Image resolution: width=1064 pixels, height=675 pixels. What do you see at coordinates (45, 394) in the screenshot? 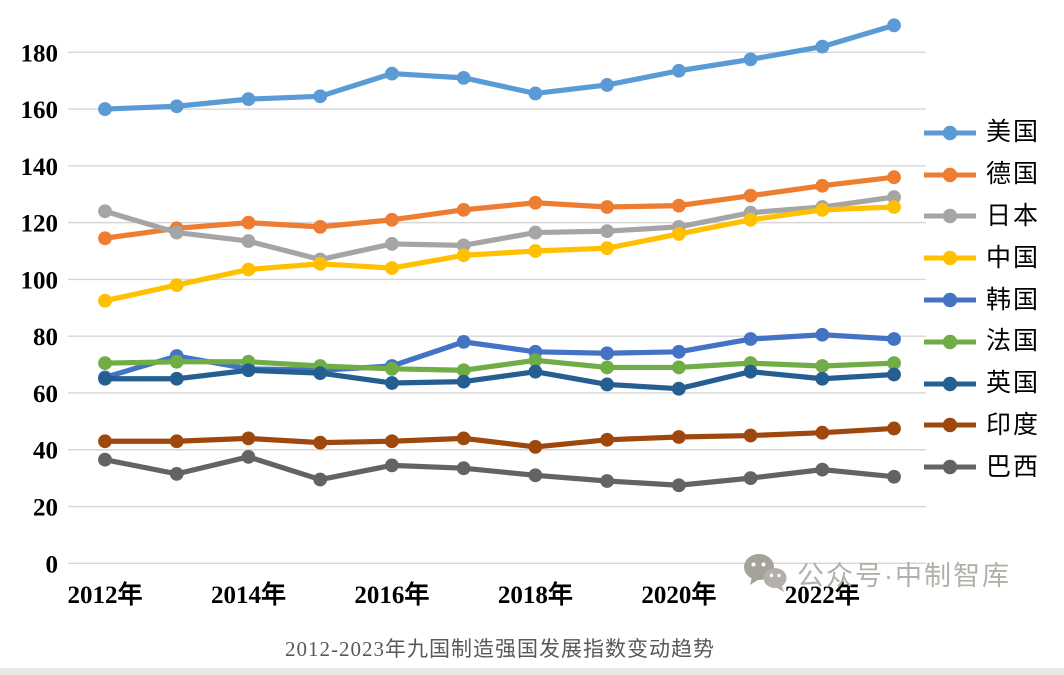
I see `y-axis-tick-label: 60` at bounding box center [45, 394].